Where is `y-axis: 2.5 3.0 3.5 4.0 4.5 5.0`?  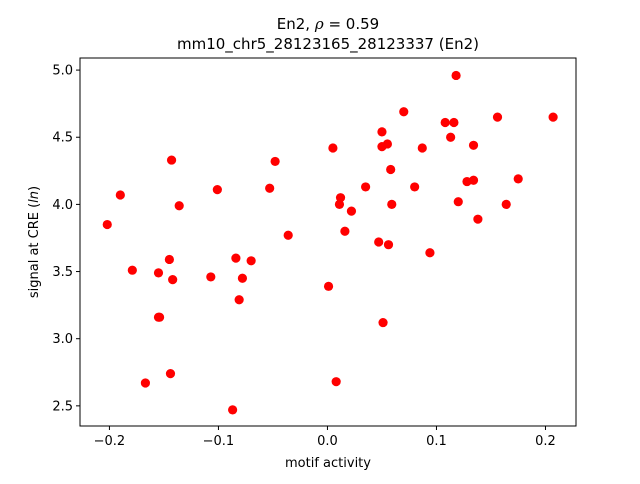 y-axis: 2.5 3.0 3.5 4.0 4.5 5.0 is located at coordinates (66, 239).